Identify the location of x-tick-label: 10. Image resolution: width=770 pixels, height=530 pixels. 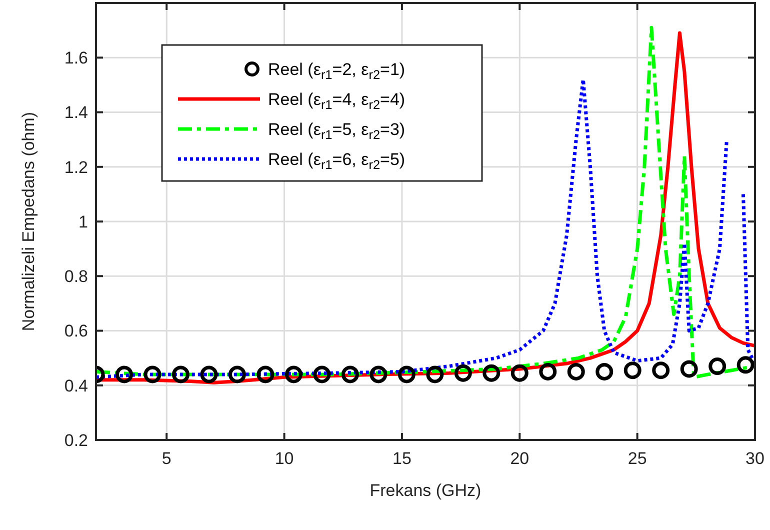
(284, 458).